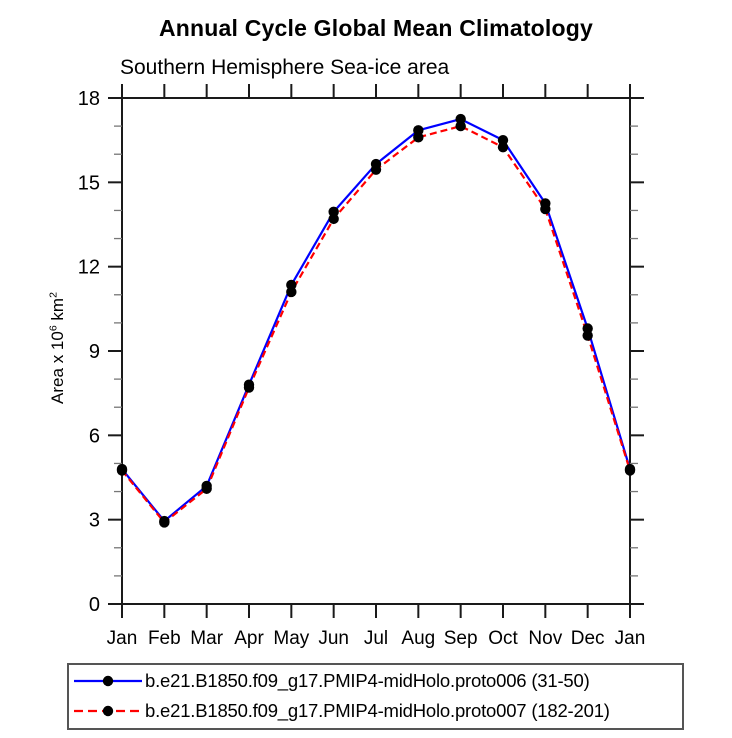 The height and width of the screenshot is (738, 732). What do you see at coordinates (94, 605) in the screenshot?
I see `y-tick-label: 0` at bounding box center [94, 605].